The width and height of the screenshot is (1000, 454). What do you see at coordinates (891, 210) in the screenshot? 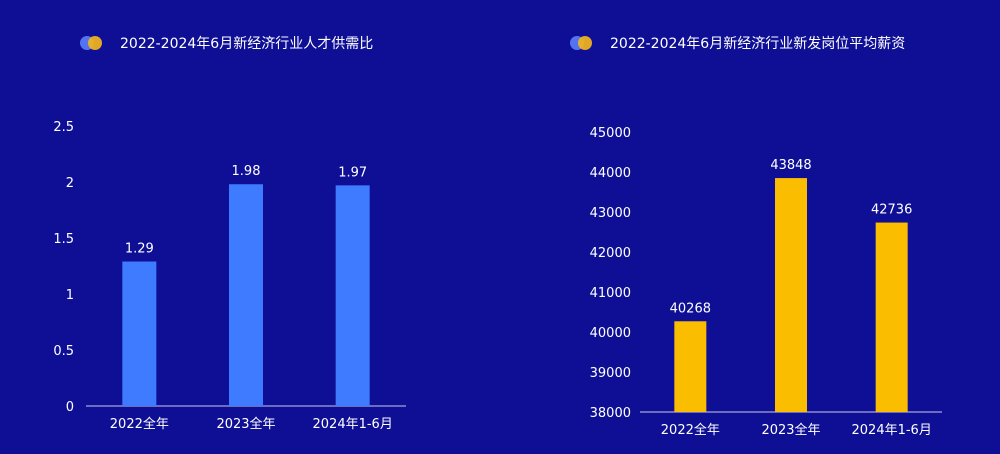
I see `data-label: 42736` at bounding box center [891, 210].